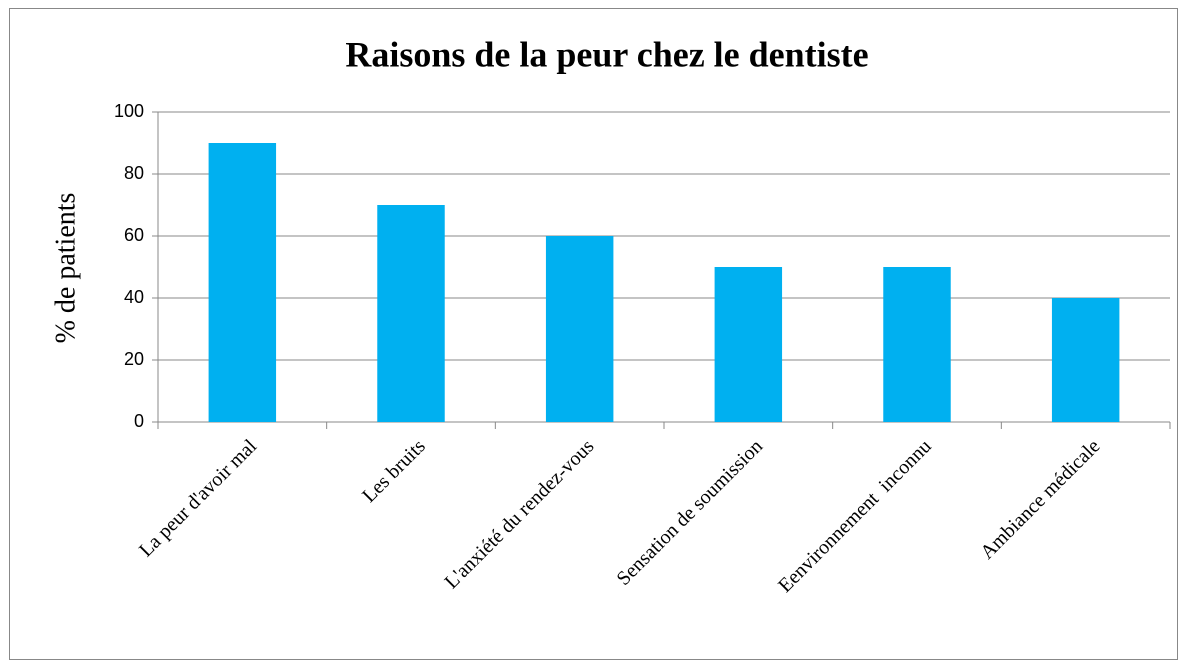 The image size is (1187, 666). Describe the element at coordinates (606, 54) in the screenshot. I see `chart-title: Raisons de la peur chez le dentiste` at that location.